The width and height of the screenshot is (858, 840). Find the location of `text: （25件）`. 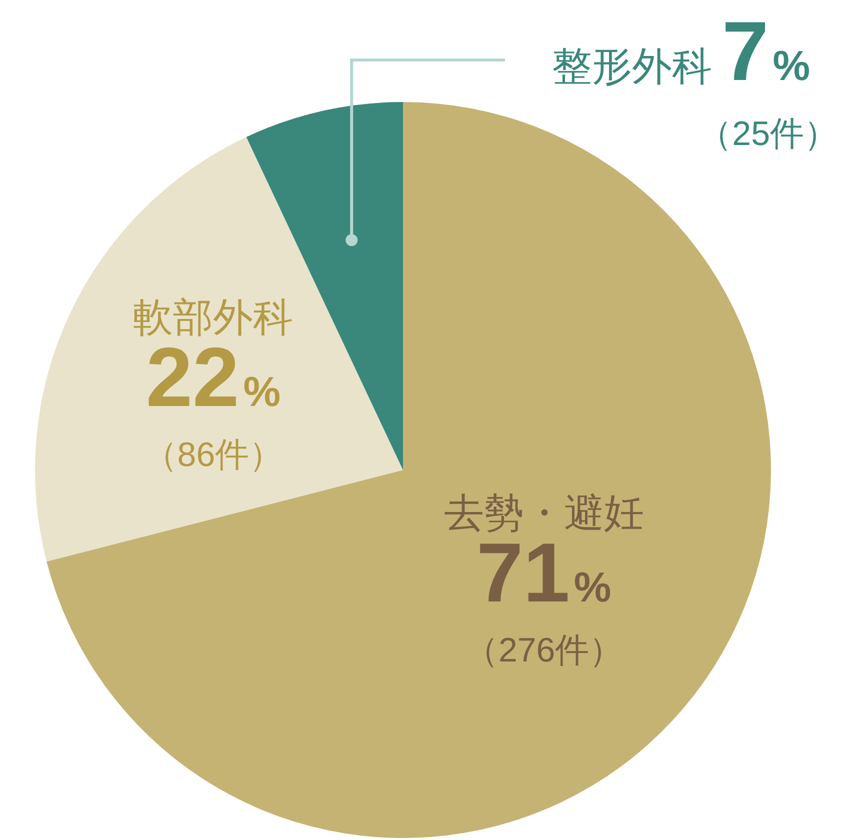

text: （25件） is located at coordinates (768, 134).